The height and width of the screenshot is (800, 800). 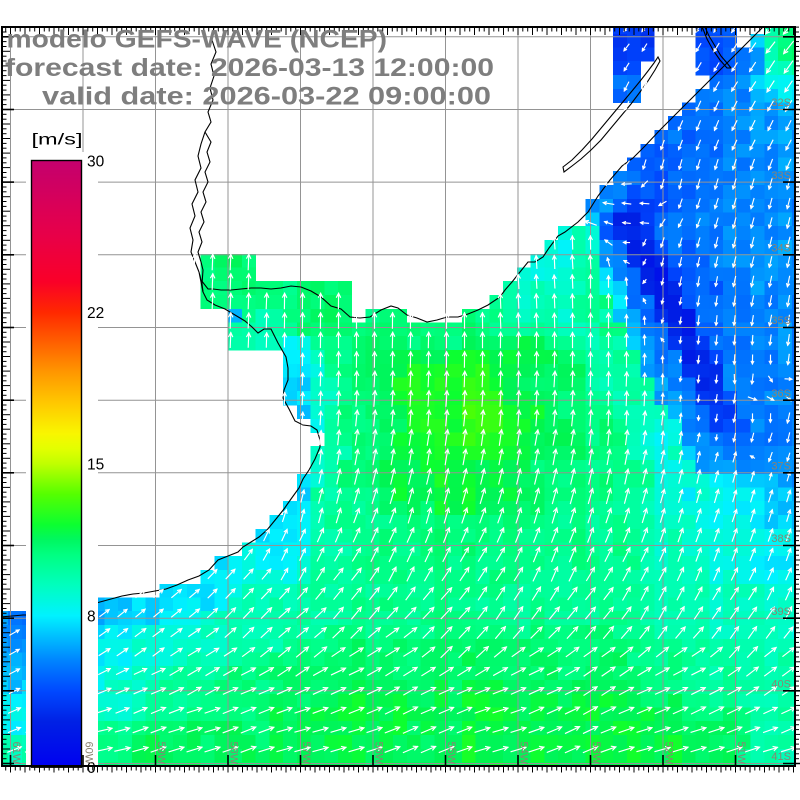 What do you see at coordinates (249, 68) in the screenshot?
I see `svg-text:forecast date: 2026-03-13 12:0: forecast date: 2026-03-13 12:00:00` at bounding box center [249, 68].